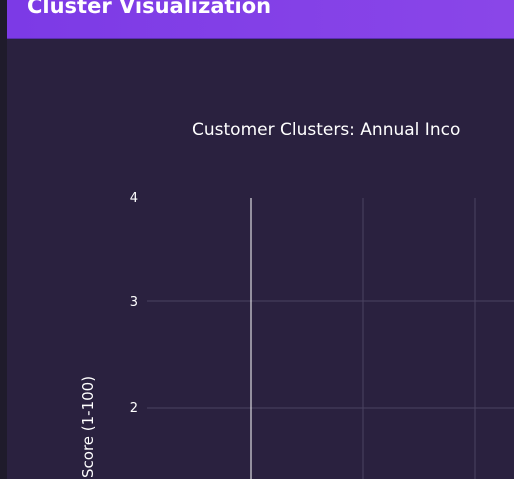 The width and height of the screenshot is (514, 479). I want to click on y-tick-label-4: 4, so click(134, 198).